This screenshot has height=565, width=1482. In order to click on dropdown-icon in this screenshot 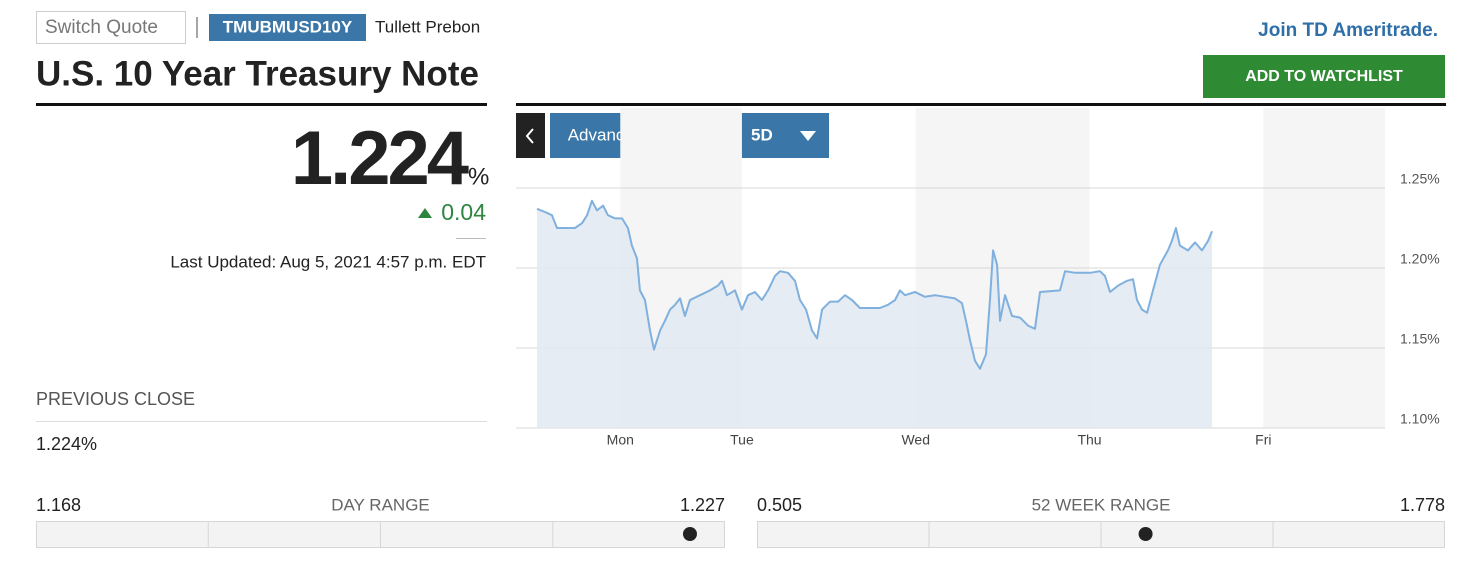, I will do `click(808, 136)`.